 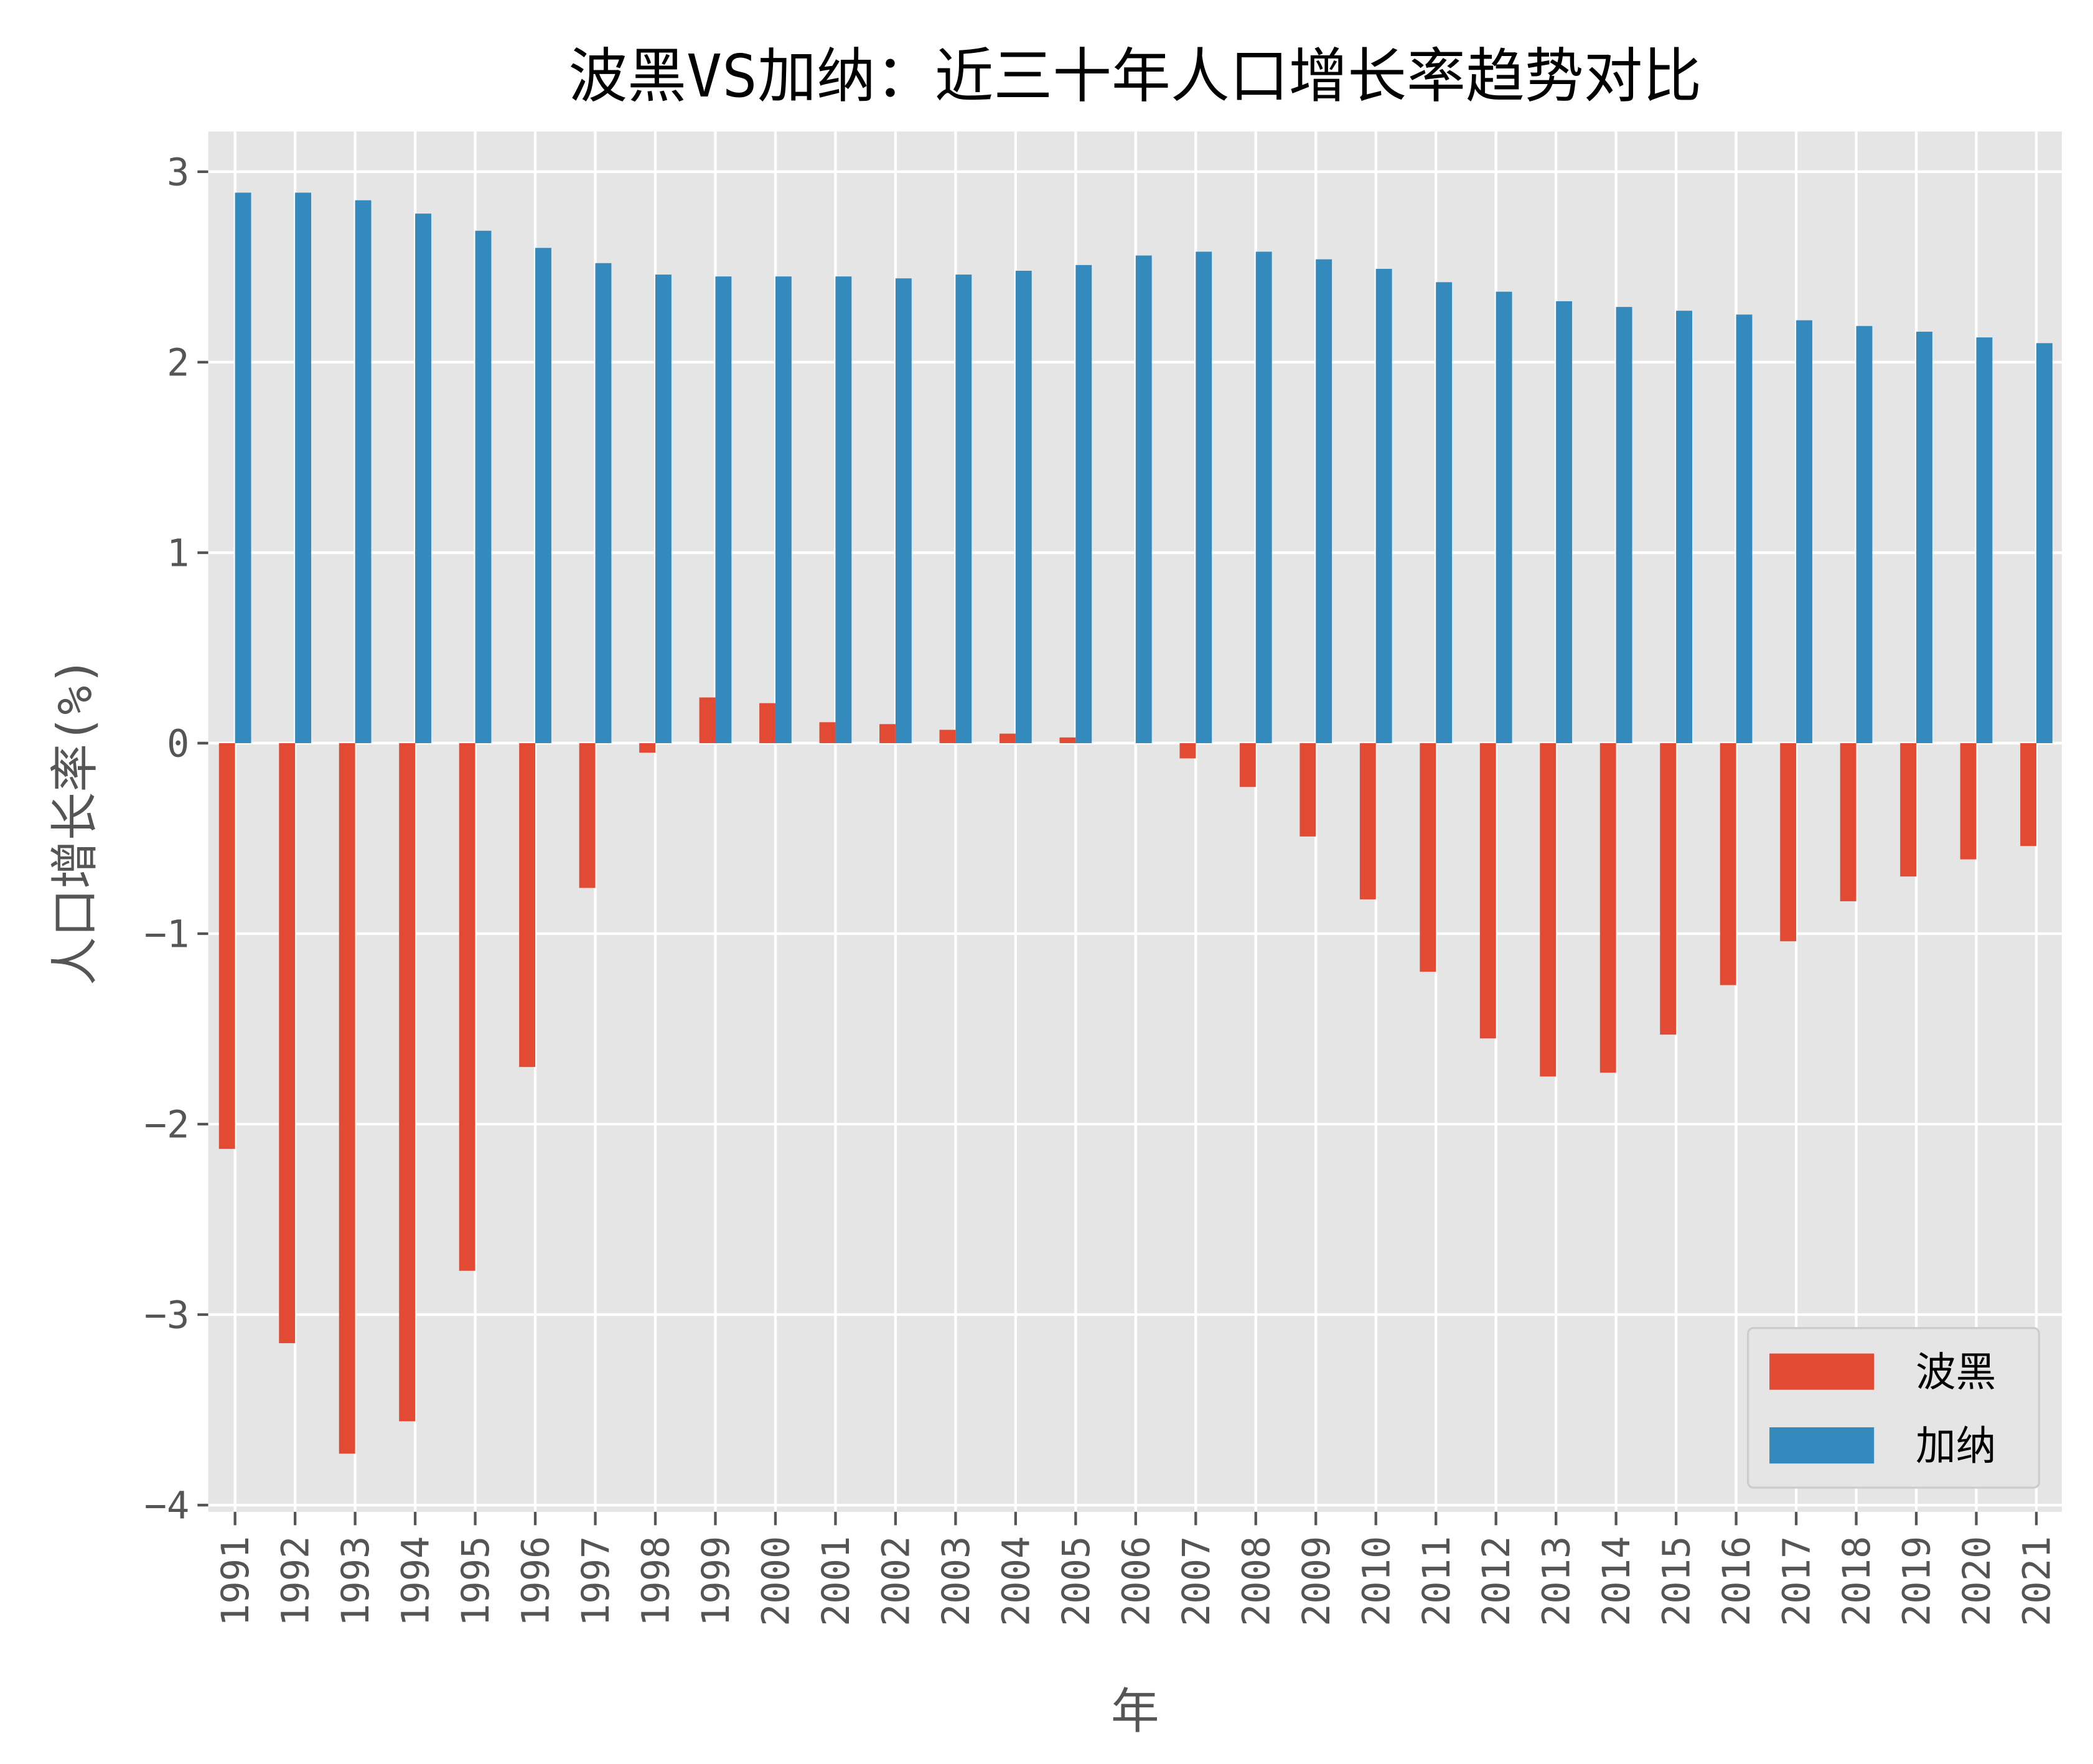 I want to click on x-tick-label: 2004, so click(x=1016, y=1581).